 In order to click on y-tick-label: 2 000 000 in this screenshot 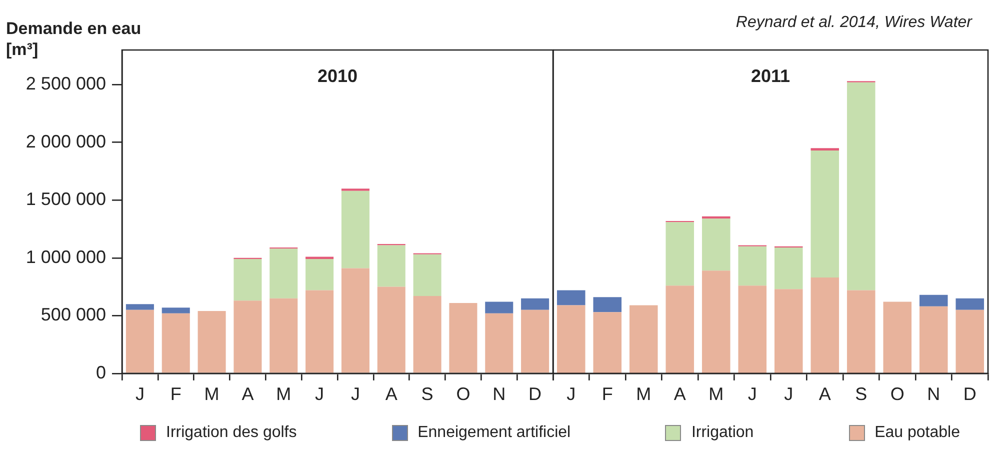, I will do `click(66, 141)`.